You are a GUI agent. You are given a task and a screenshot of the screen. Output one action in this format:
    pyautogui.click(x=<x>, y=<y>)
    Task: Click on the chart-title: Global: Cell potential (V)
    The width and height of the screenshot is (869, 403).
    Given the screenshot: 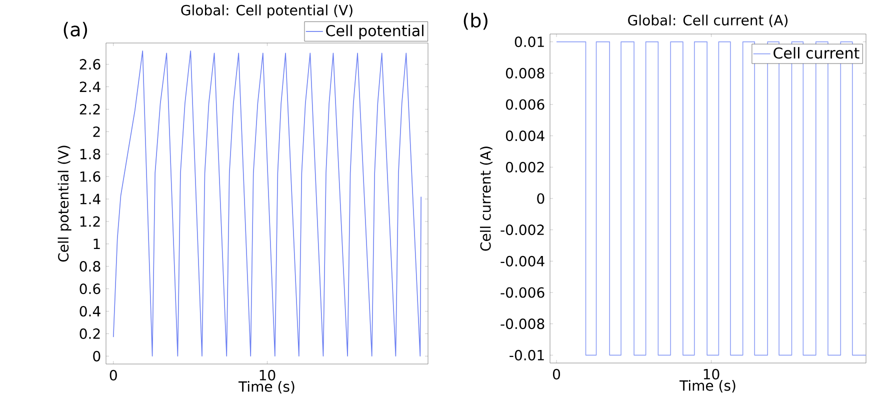 What is the action you would take?
    pyautogui.click(x=266, y=11)
    